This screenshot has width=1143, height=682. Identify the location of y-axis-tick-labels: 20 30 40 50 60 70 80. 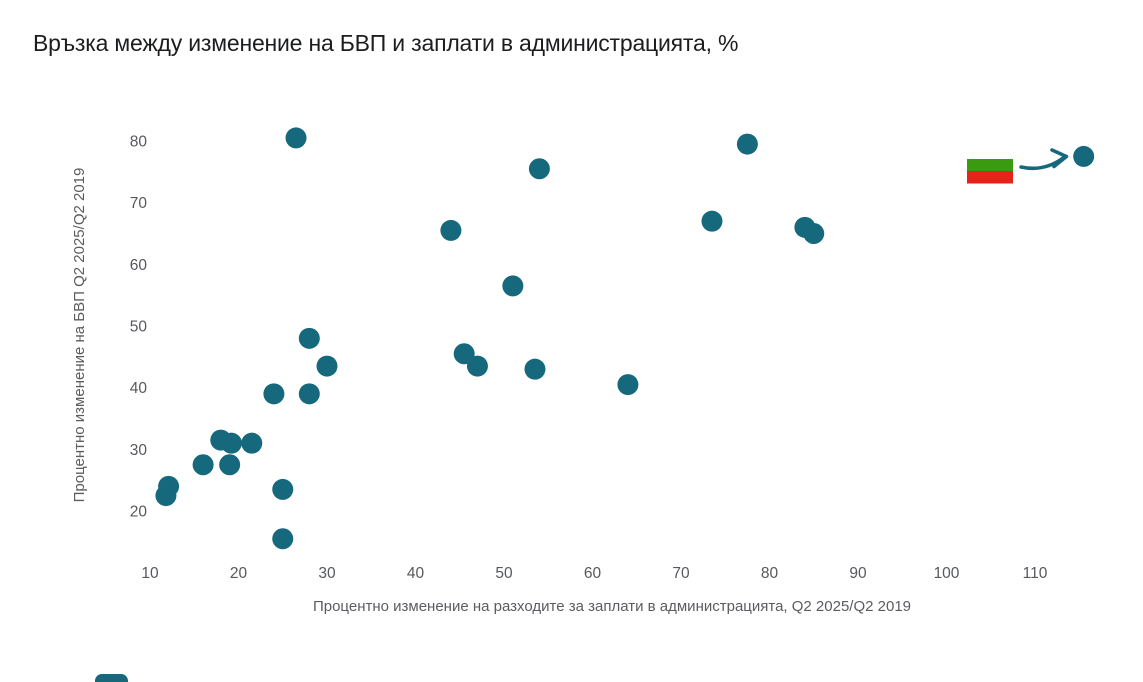
(139, 327).